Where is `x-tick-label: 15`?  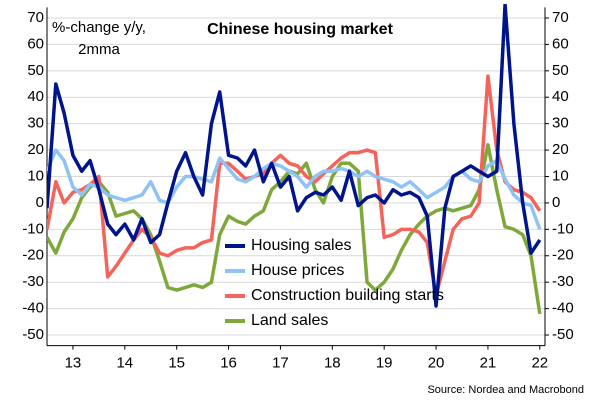
x-tick-label: 15 is located at coordinates (176, 363).